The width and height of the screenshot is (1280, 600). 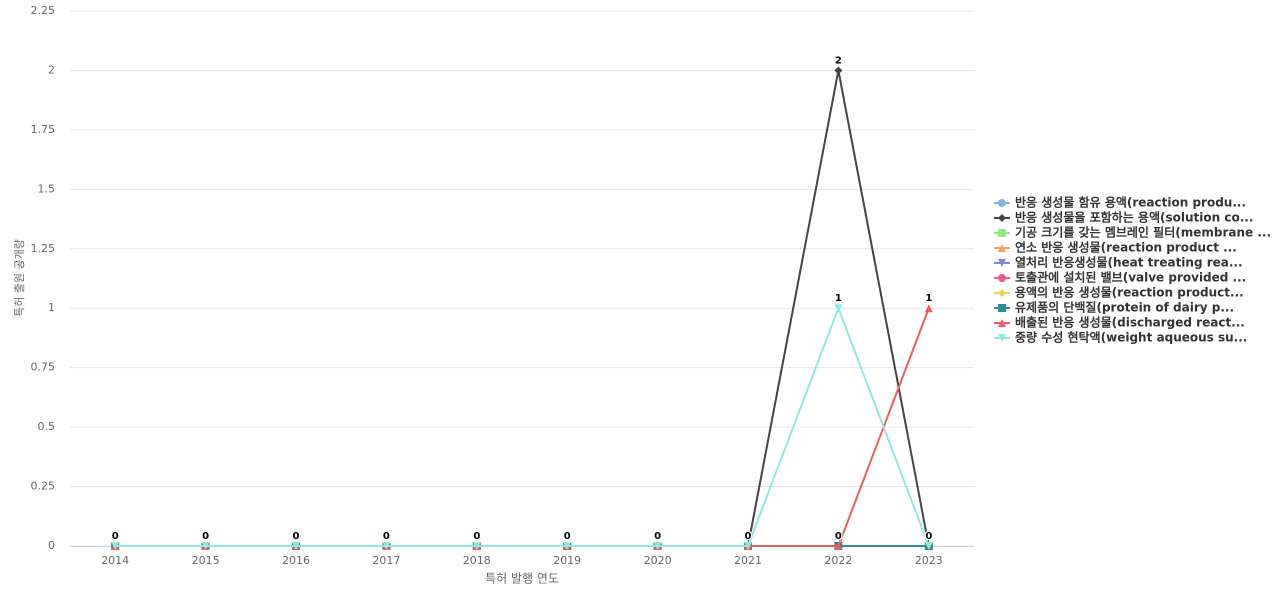 What do you see at coordinates (51, 545) in the screenshot?
I see `y-tick-label: 0` at bounding box center [51, 545].